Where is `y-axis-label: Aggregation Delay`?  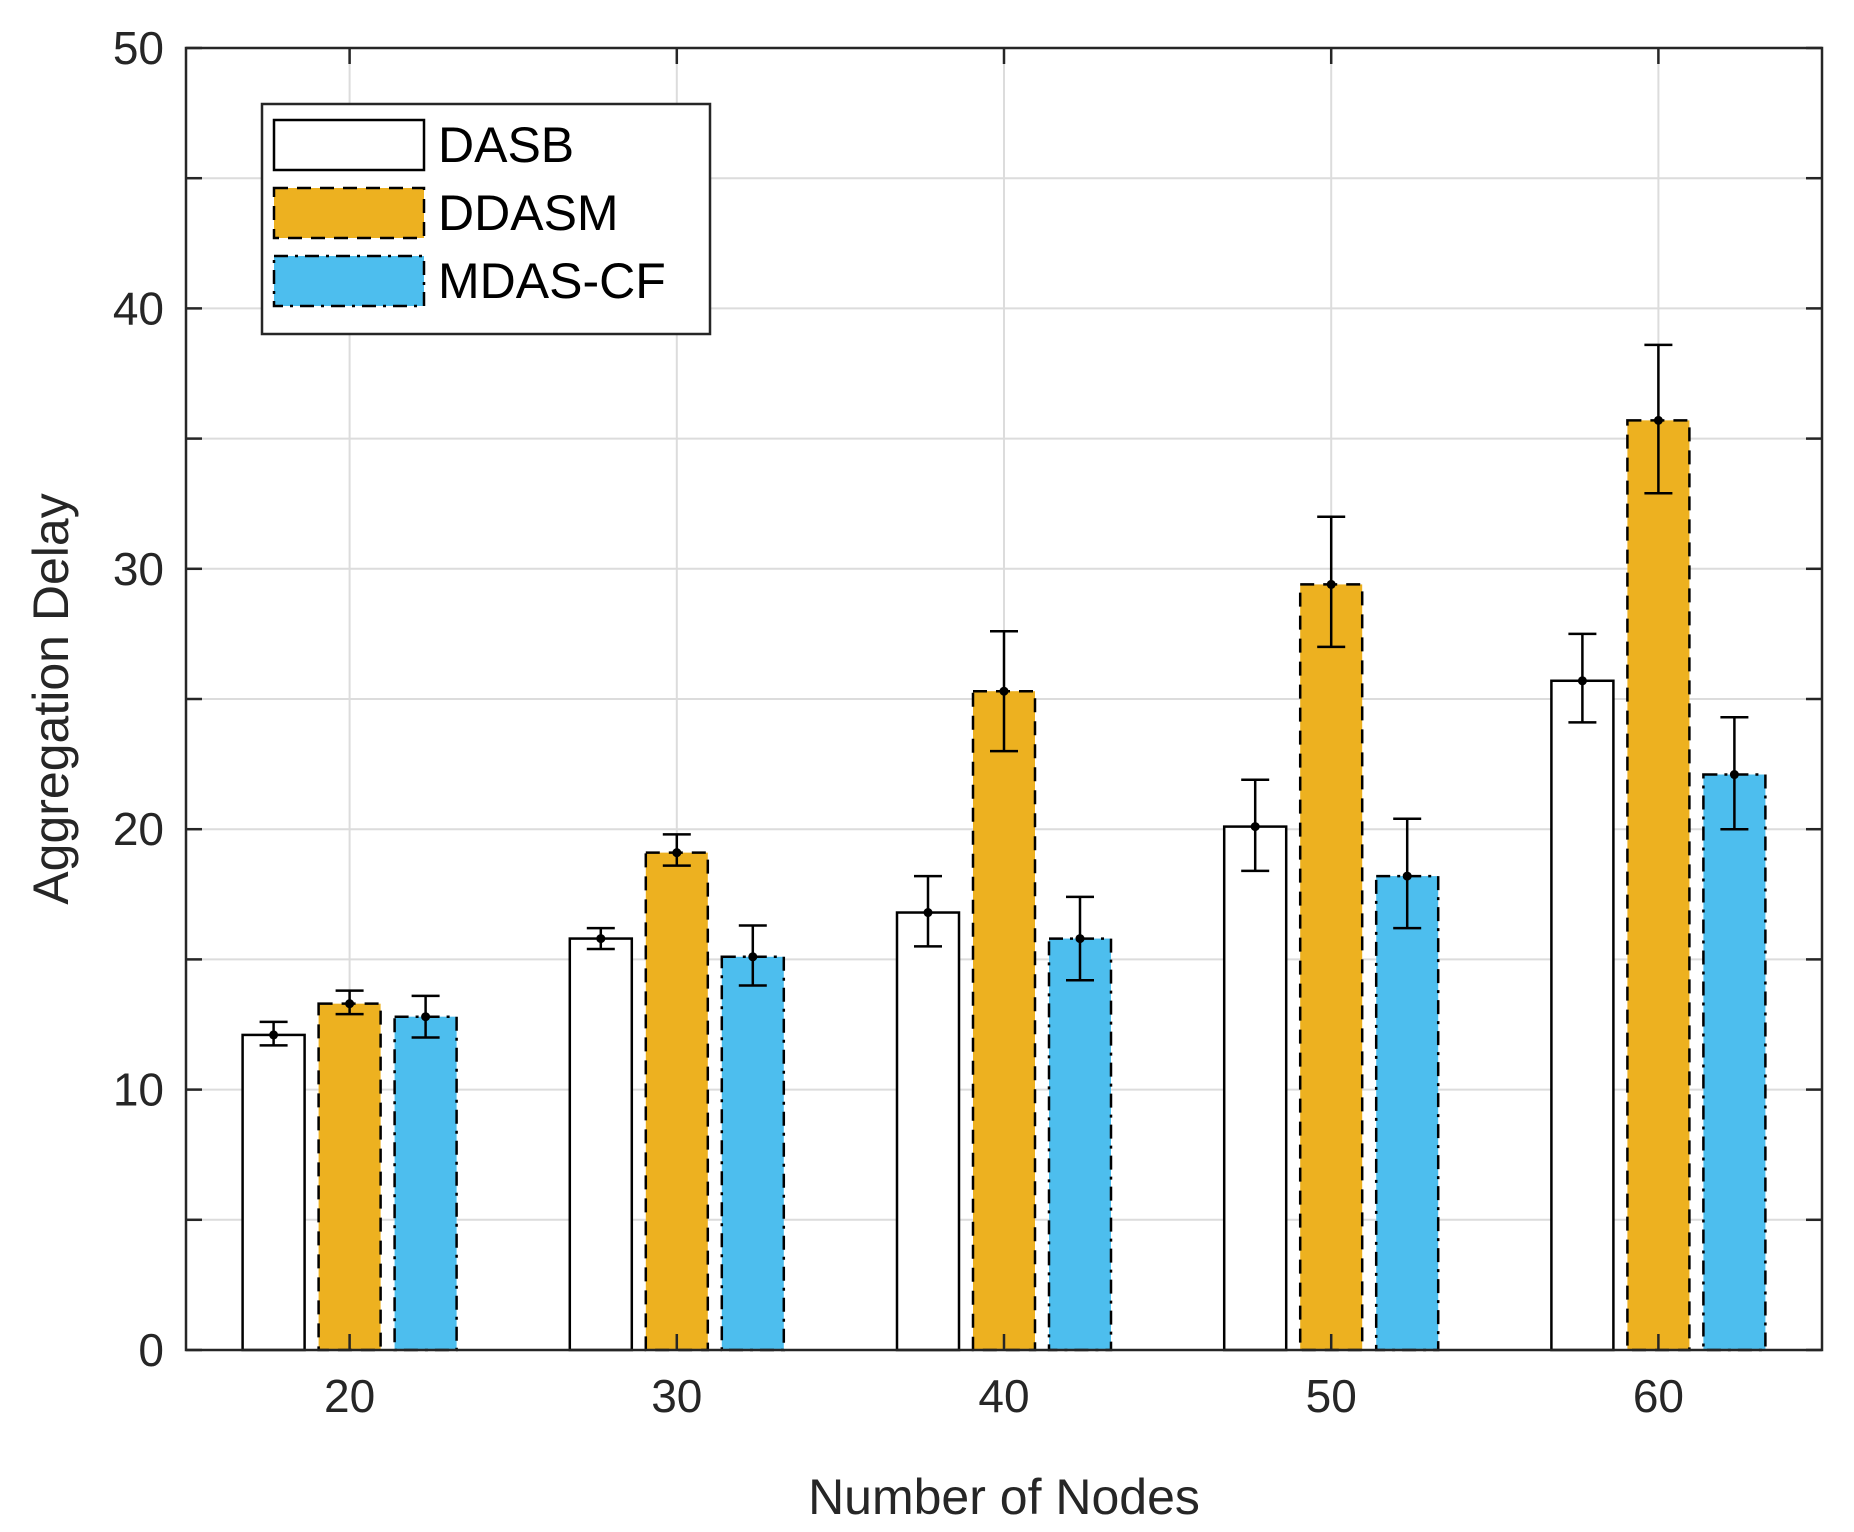
y-axis-label: Aggregation Delay is located at coordinates (51, 698).